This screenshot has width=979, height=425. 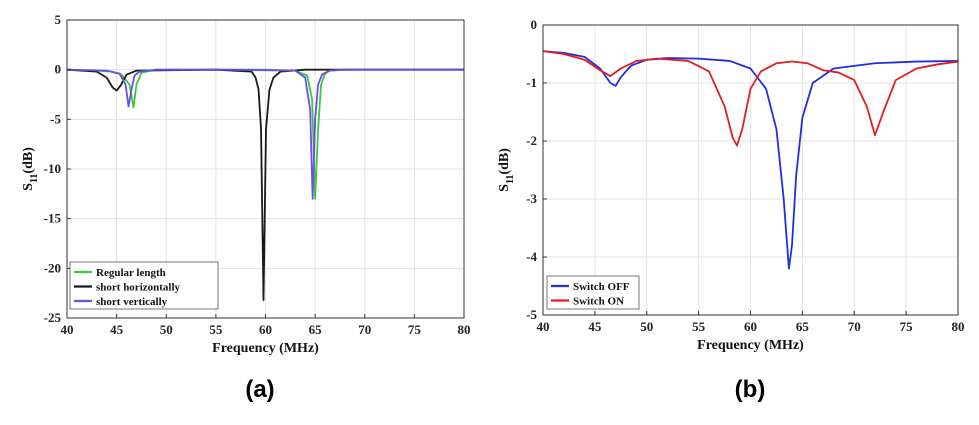 What do you see at coordinates (750, 389) in the screenshot?
I see `caption-b: (b)` at bounding box center [750, 389].